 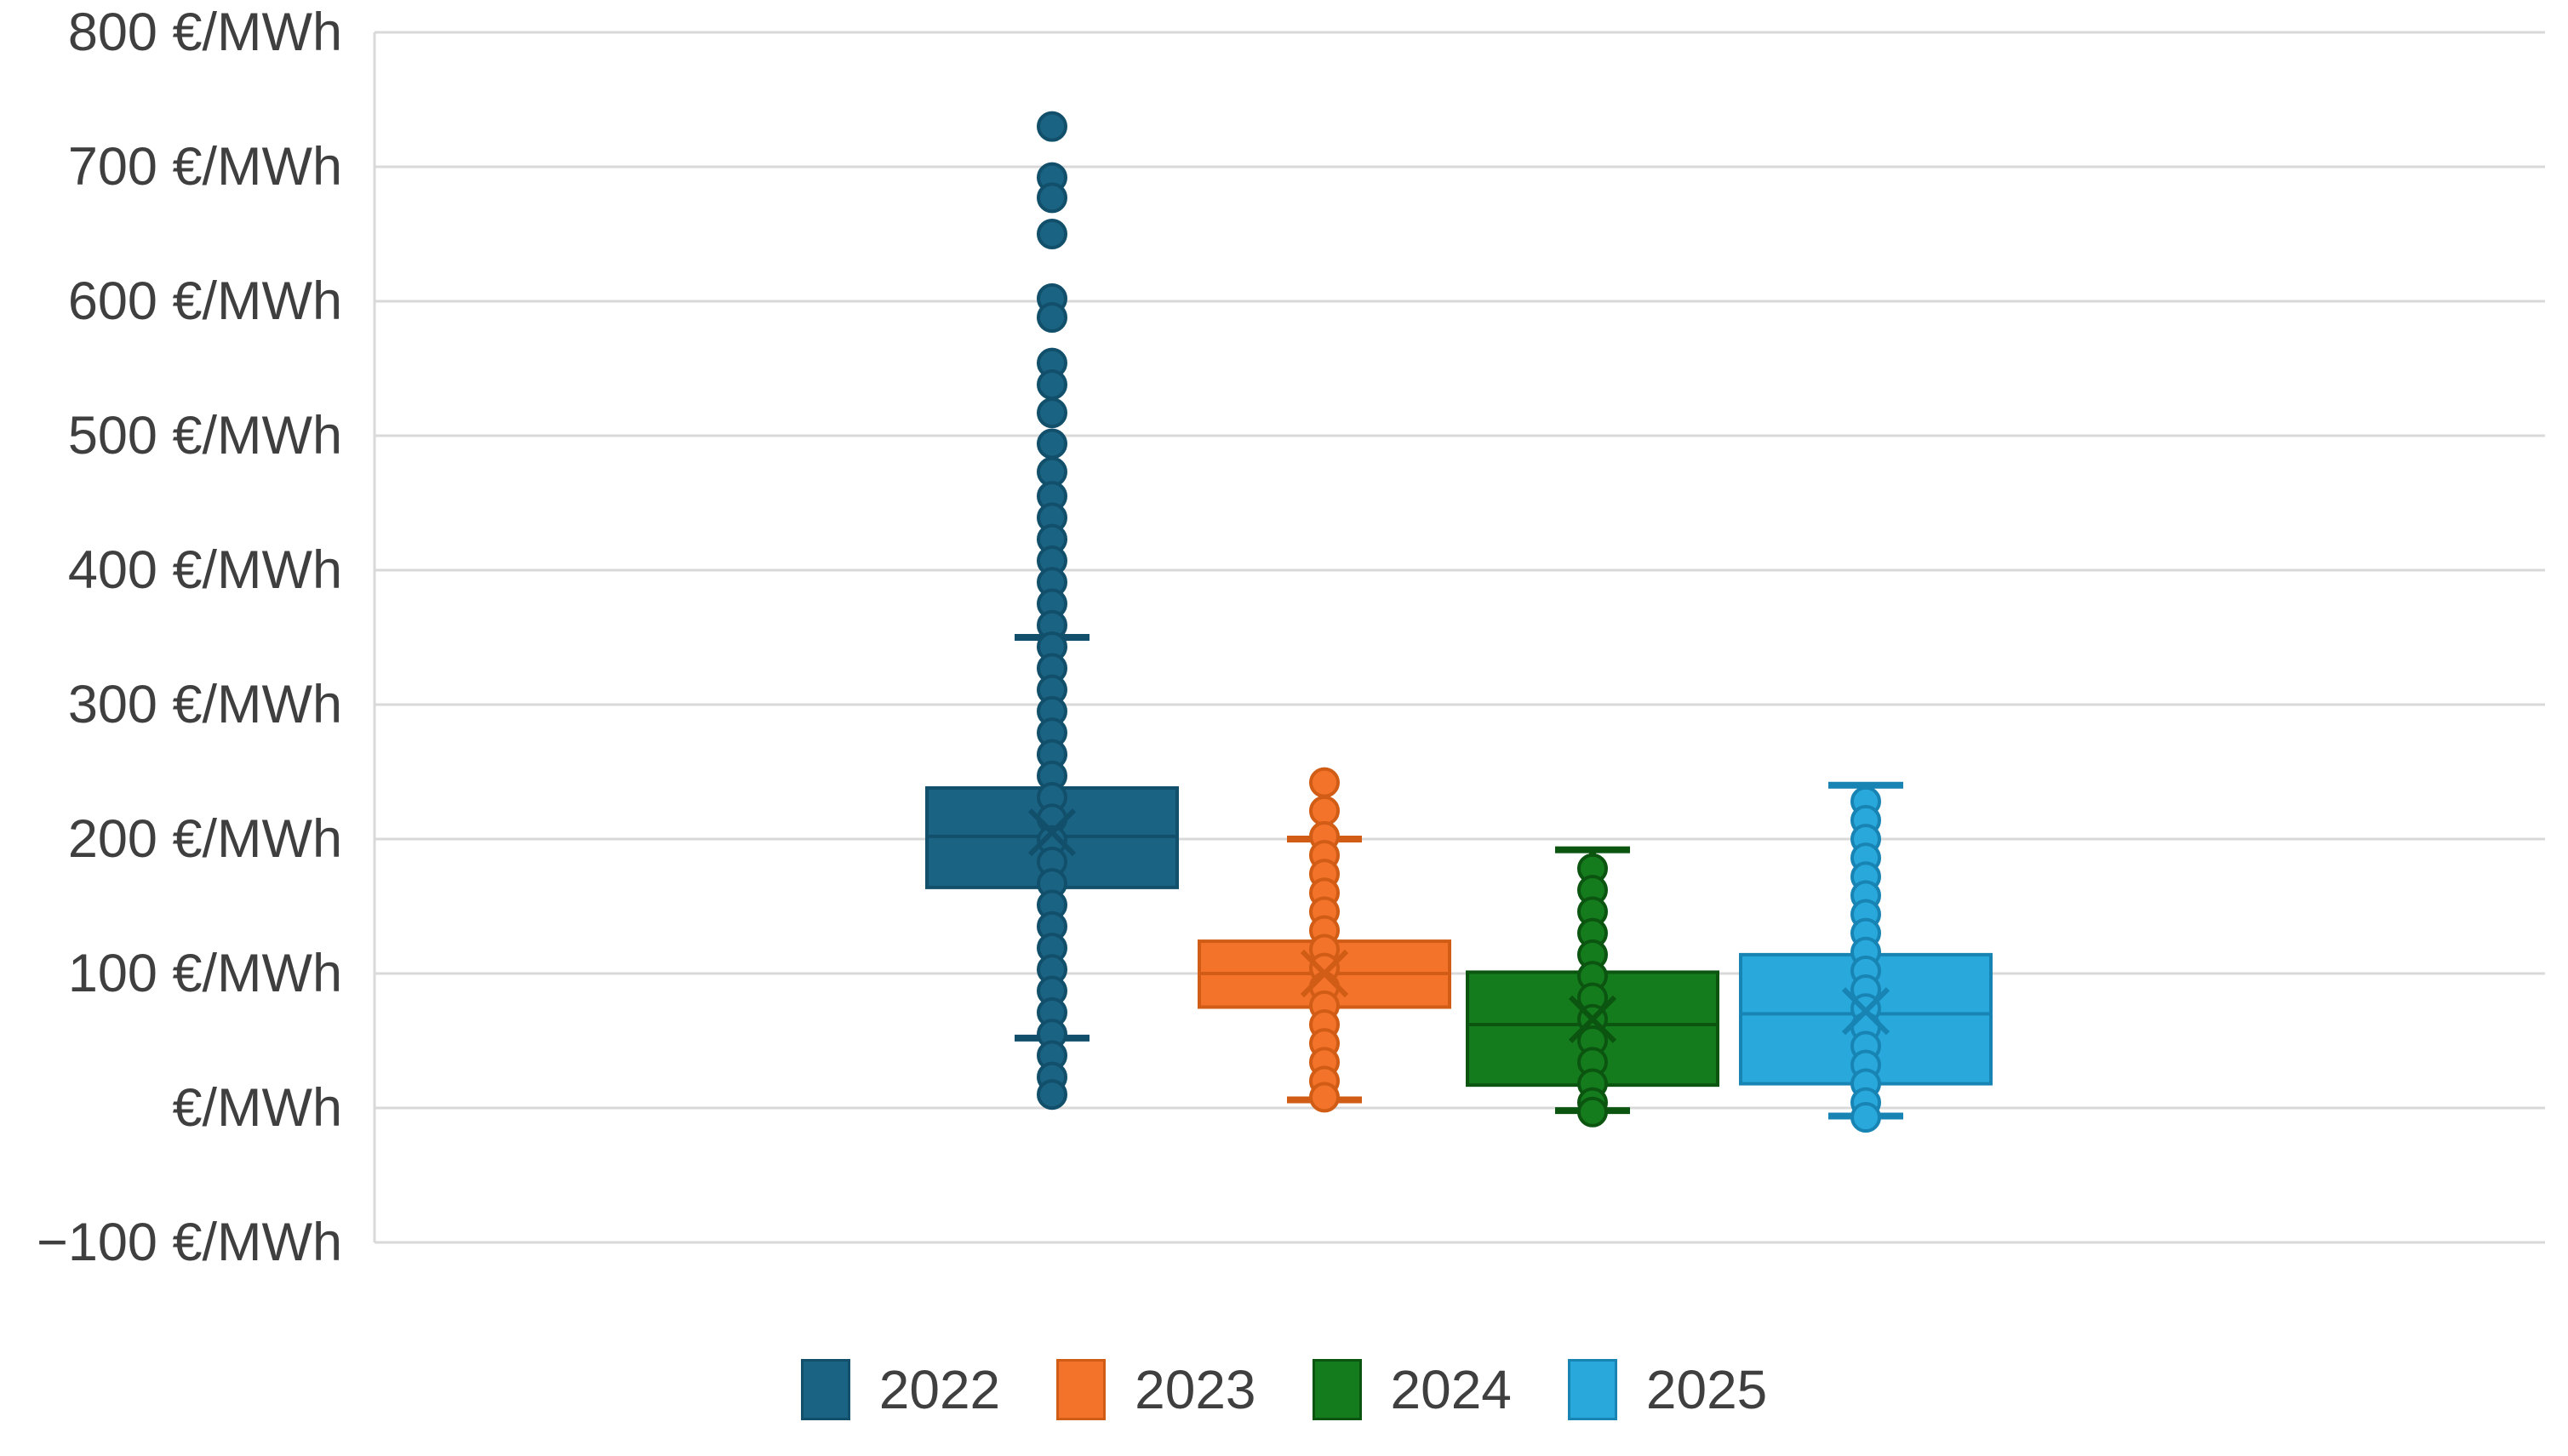 What do you see at coordinates (1284, 1390) in the screenshot?
I see `legend: 2022 2023 2024 2025` at bounding box center [1284, 1390].